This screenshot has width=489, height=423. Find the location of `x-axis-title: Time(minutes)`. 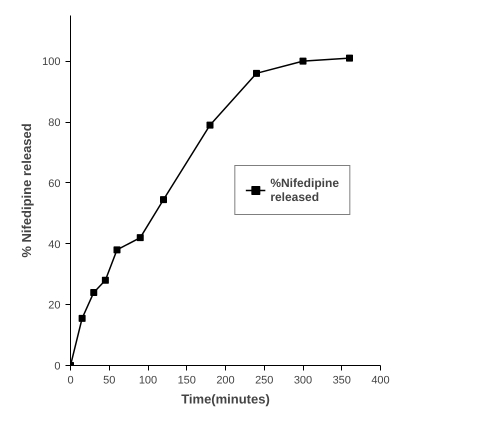

x-axis-title: Time(minutes) is located at coordinates (225, 399).